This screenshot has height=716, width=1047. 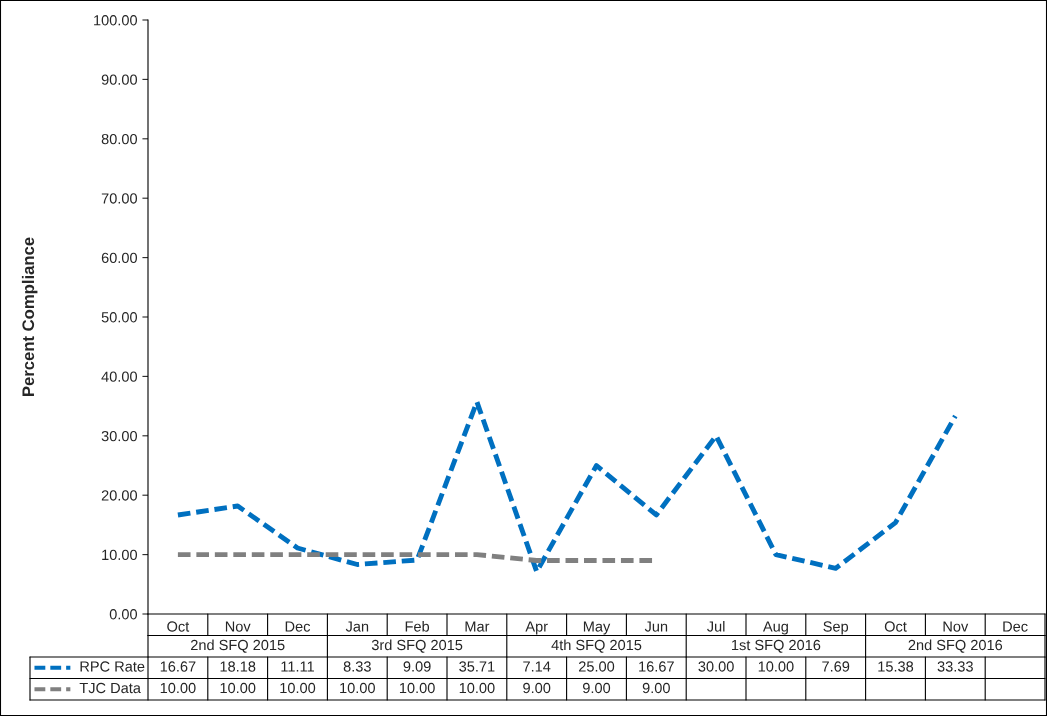 I want to click on x-tick-label: Jun, so click(x=656, y=626).